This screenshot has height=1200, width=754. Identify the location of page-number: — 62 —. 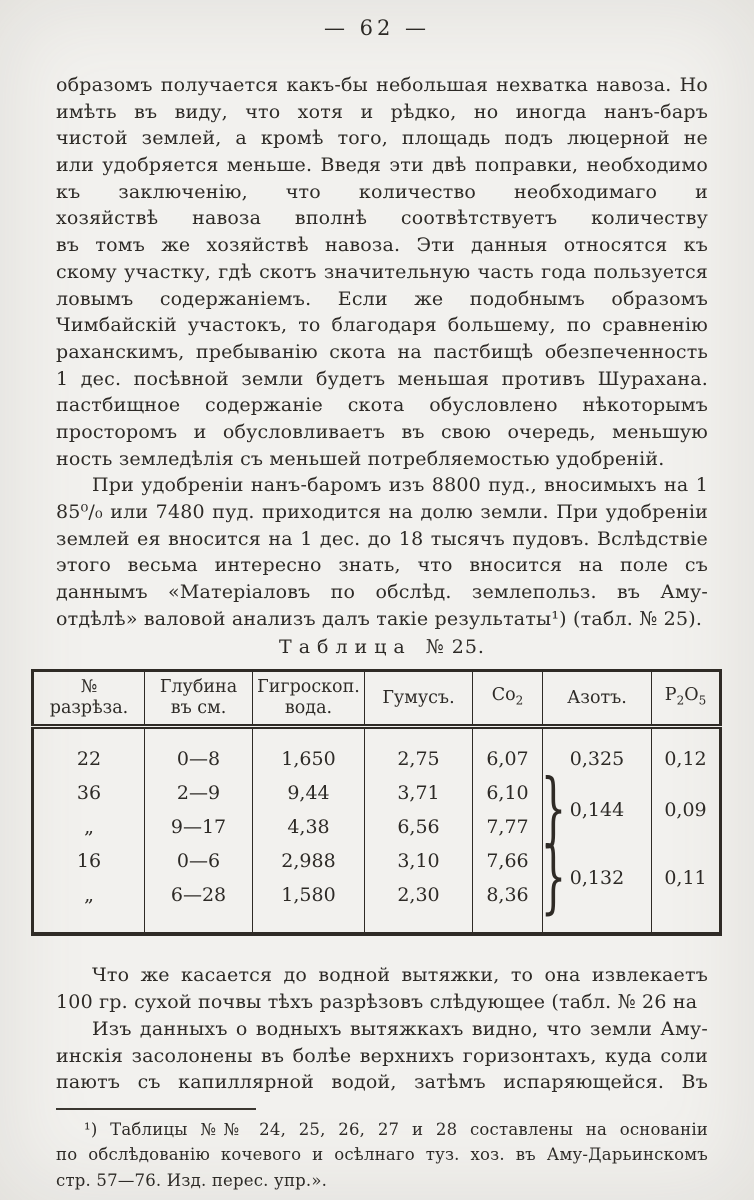
(377, 28).